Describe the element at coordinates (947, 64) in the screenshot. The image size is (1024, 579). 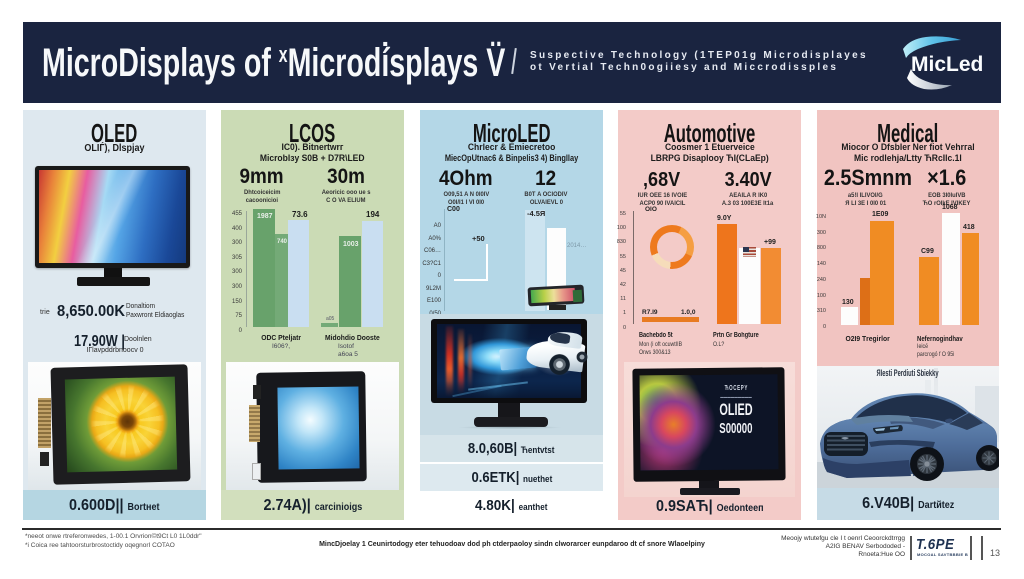
I see `svg-text: MicLed` at that location.